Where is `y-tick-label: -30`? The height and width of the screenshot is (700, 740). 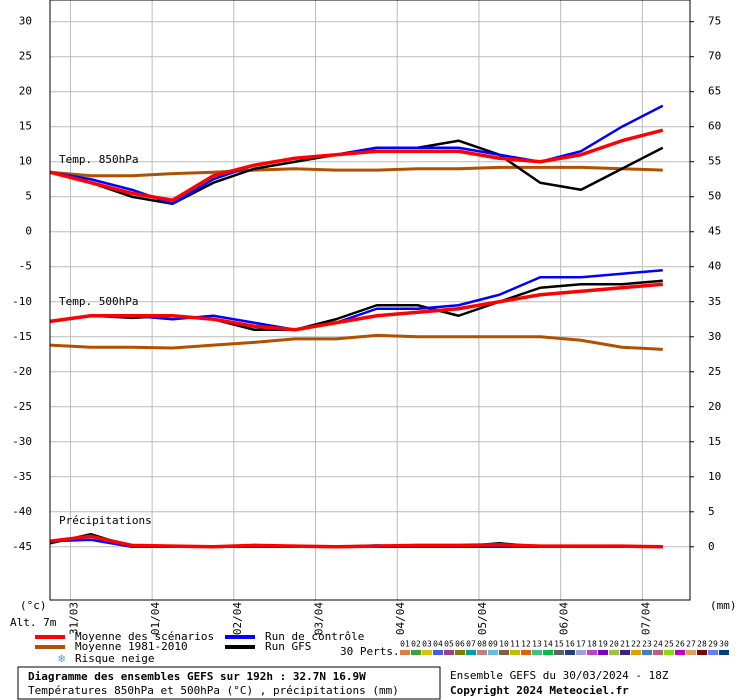
y-tick-label: -30 is located at coordinates (22, 441).